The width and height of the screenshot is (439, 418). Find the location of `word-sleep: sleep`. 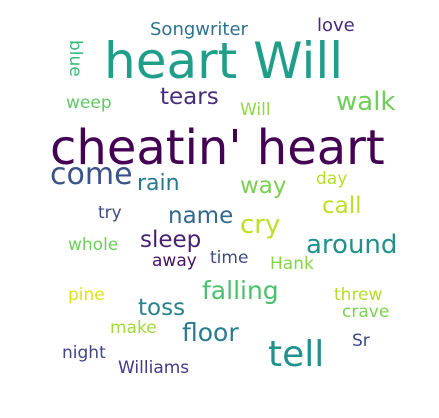

word-sleep: sleep is located at coordinates (171, 240).